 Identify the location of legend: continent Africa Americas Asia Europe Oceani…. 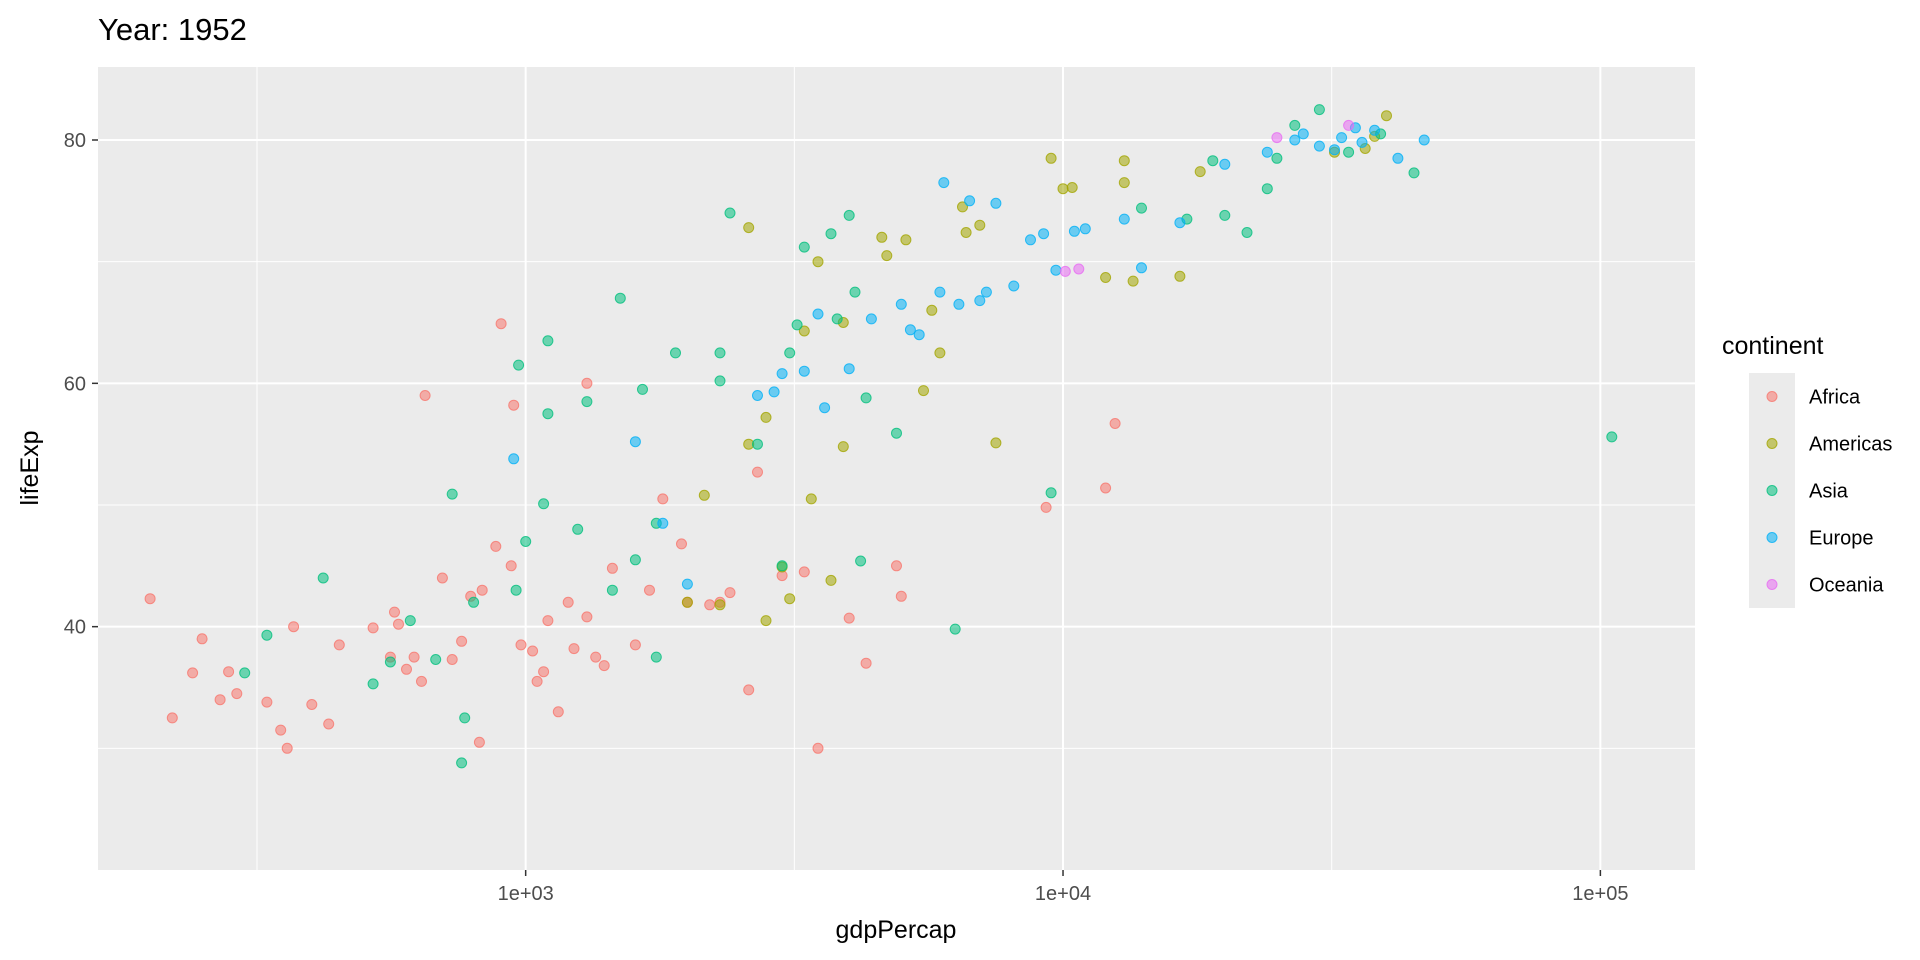
(1807, 470).